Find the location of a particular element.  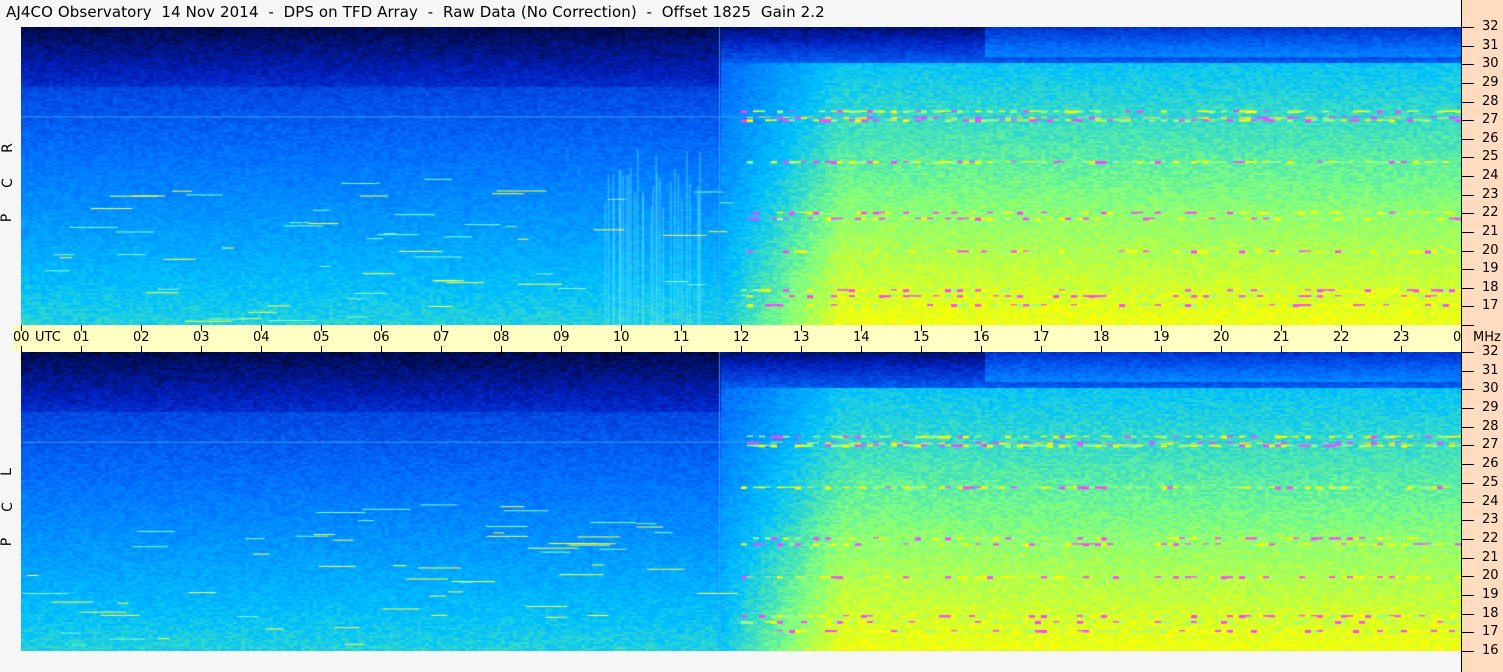

time-tick-label: 23 is located at coordinates (1401, 337).